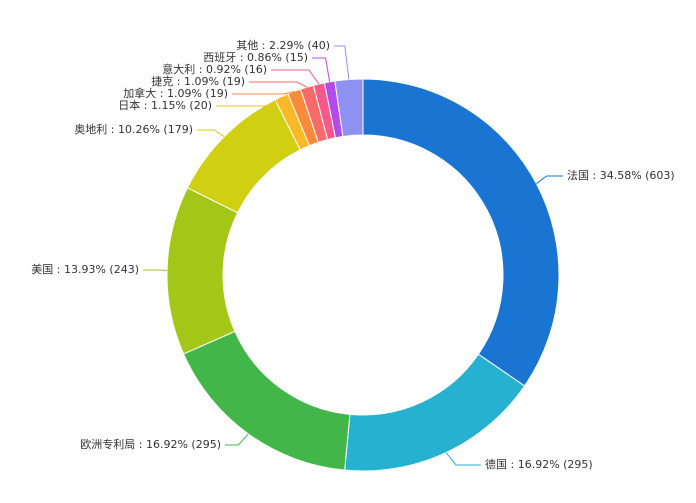 The height and width of the screenshot is (503, 696). I want to click on data-label: 法国 : 34.58% (603), so click(621, 175).